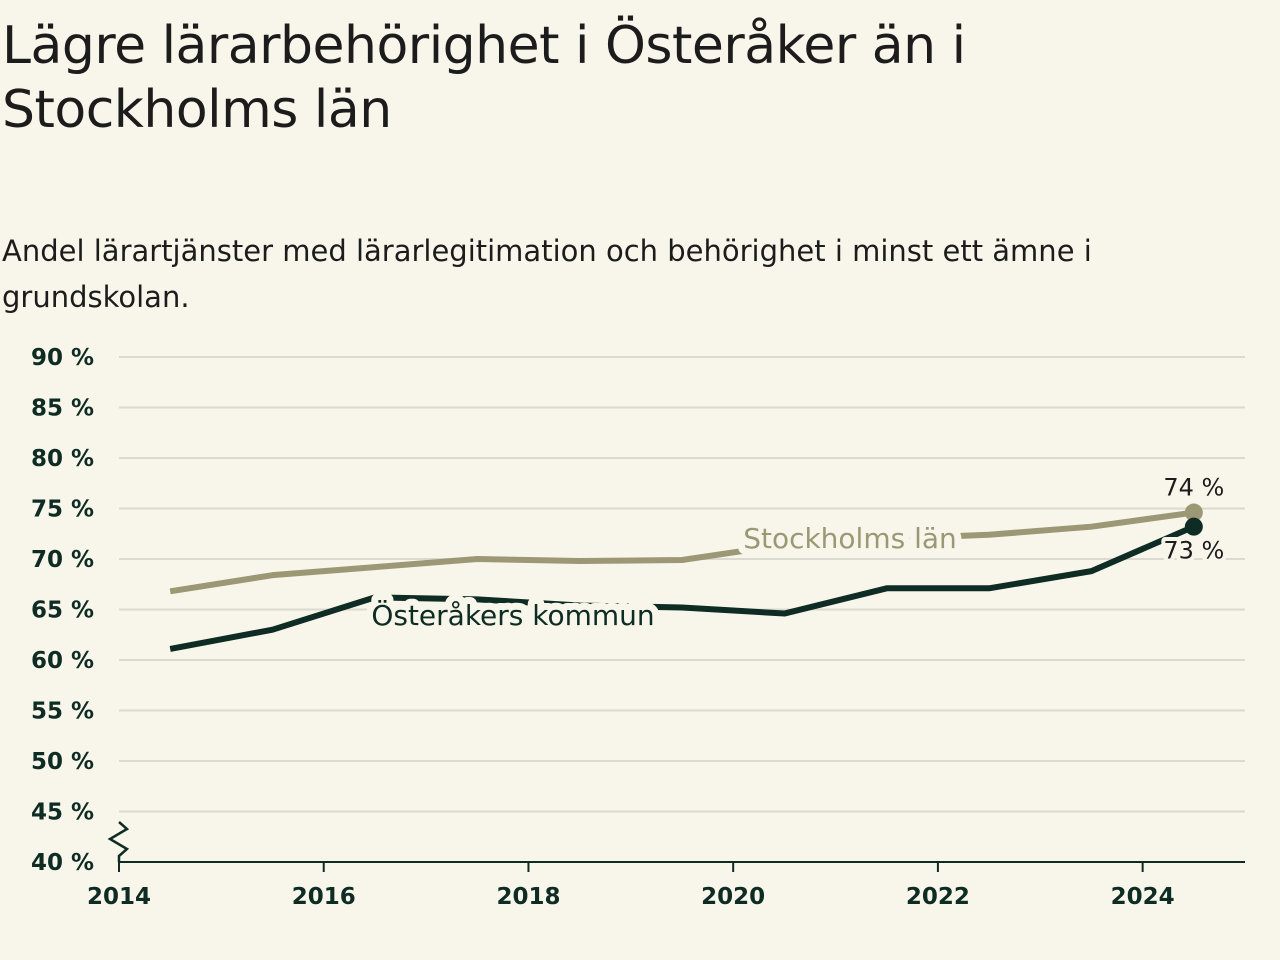 This screenshot has width=1280, height=960. I want to click on y-tick-label: 40 %, so click(62, 863).